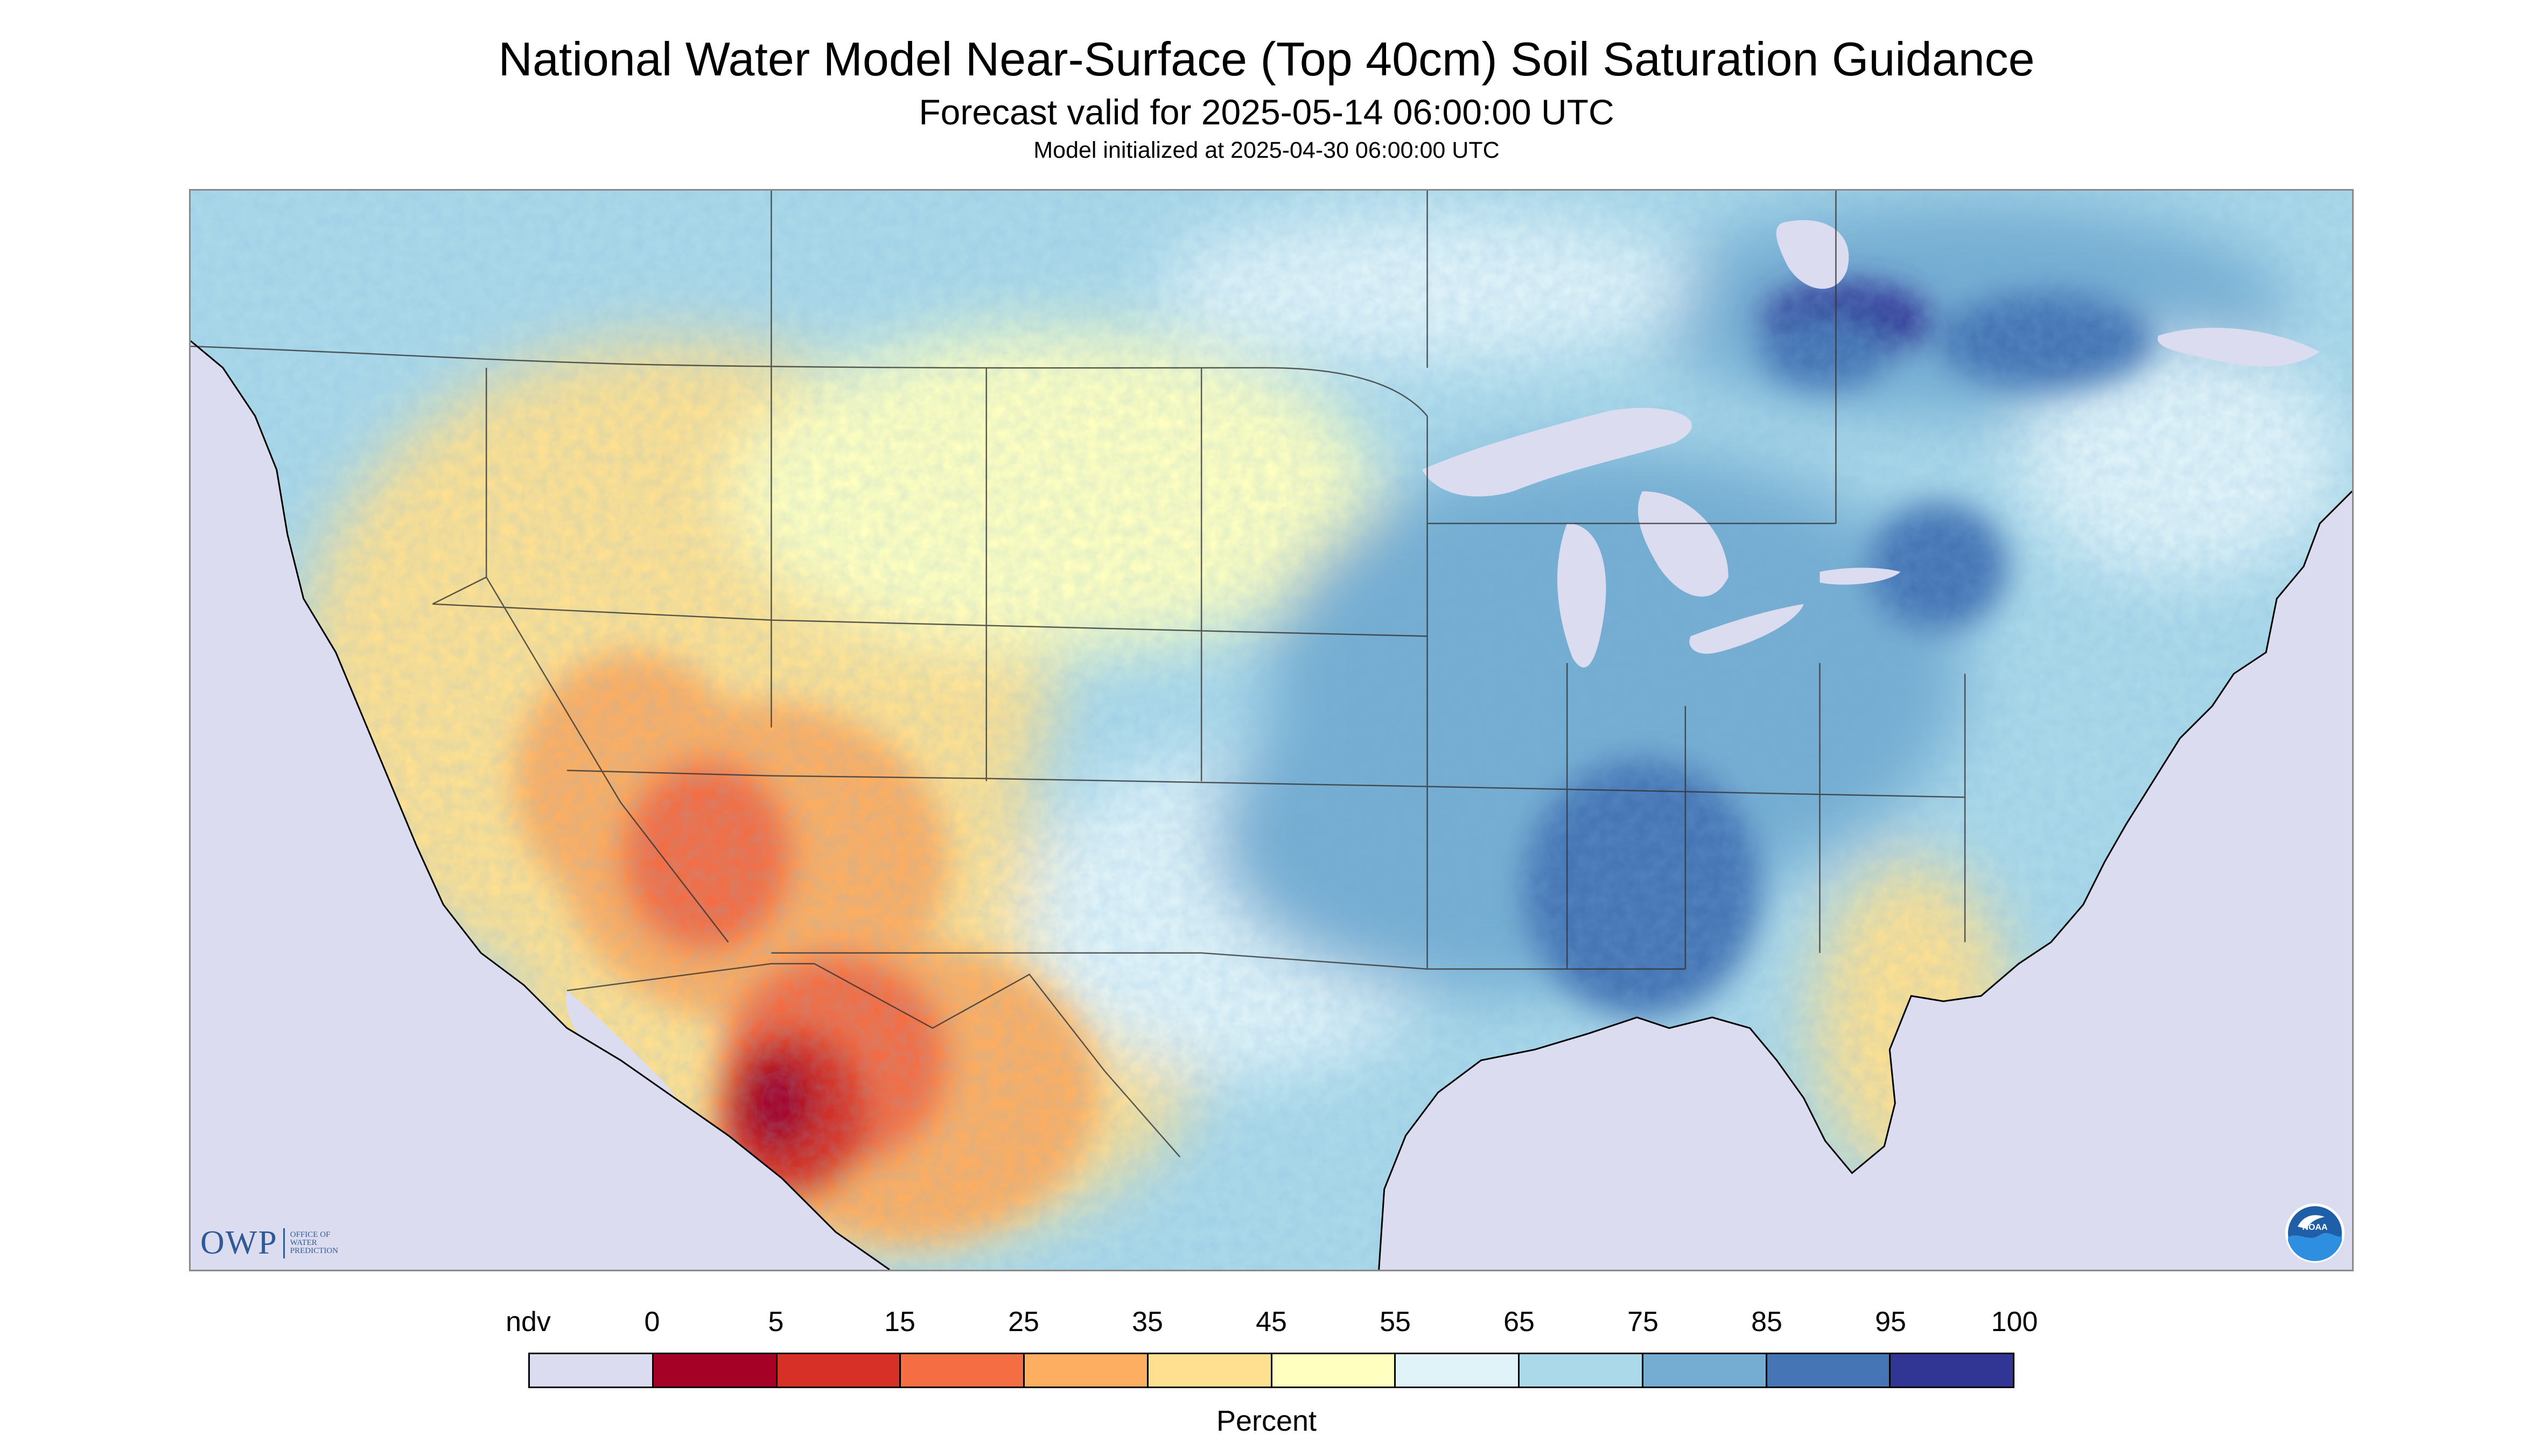 The width and height of the screenshot is (2533, 1456). Describe the element at coordinates (303, 1242) in the screenshot. I see `owp-text-line: WATER` at that location.